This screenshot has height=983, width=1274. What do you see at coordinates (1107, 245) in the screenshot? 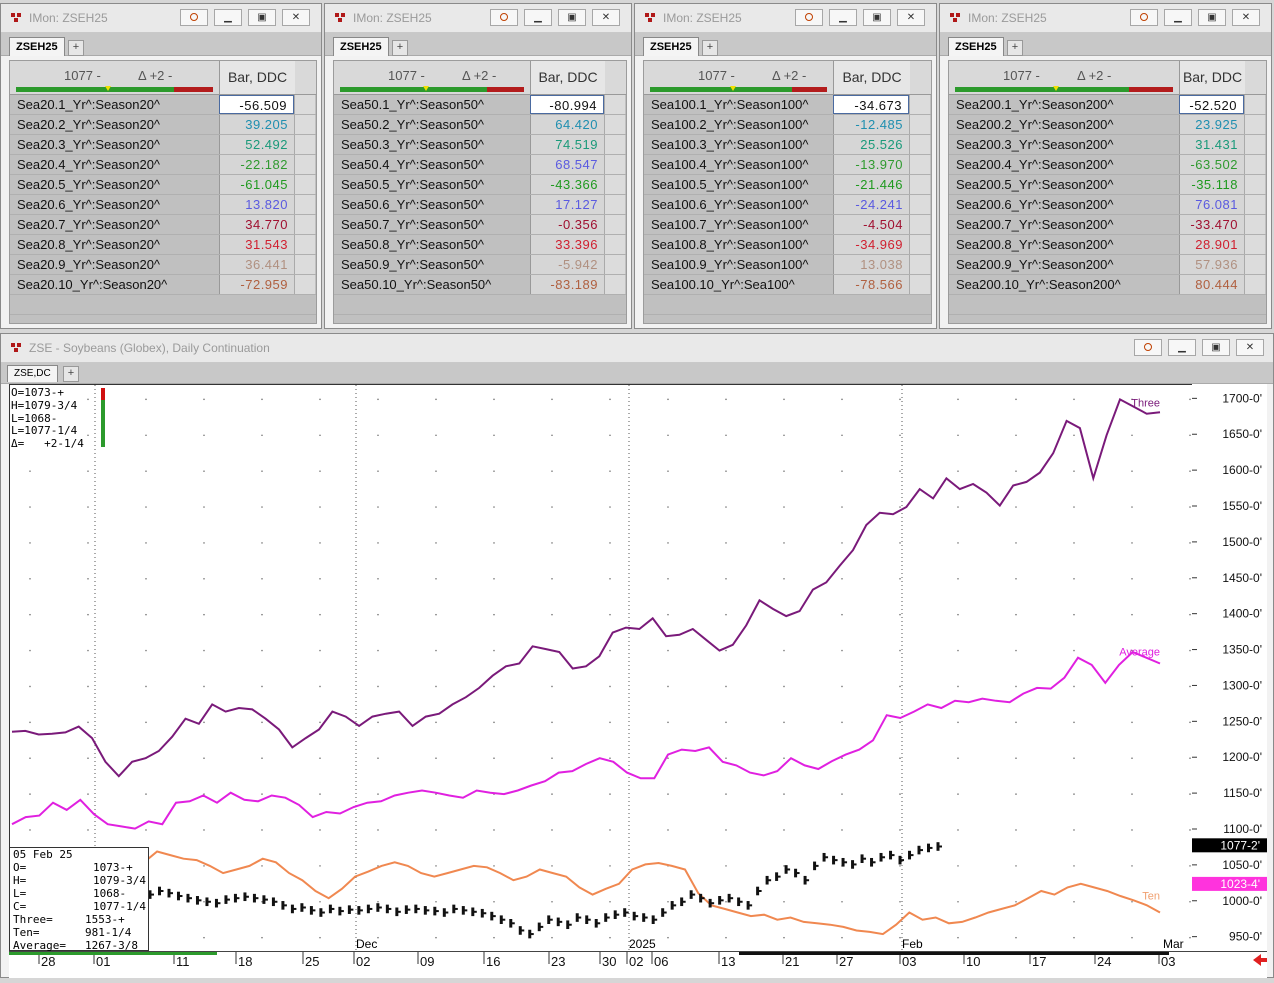
I see `quote-row: Sea200.8_Yr^:Season200^ 28.901` at bounding box center [1107, 245].